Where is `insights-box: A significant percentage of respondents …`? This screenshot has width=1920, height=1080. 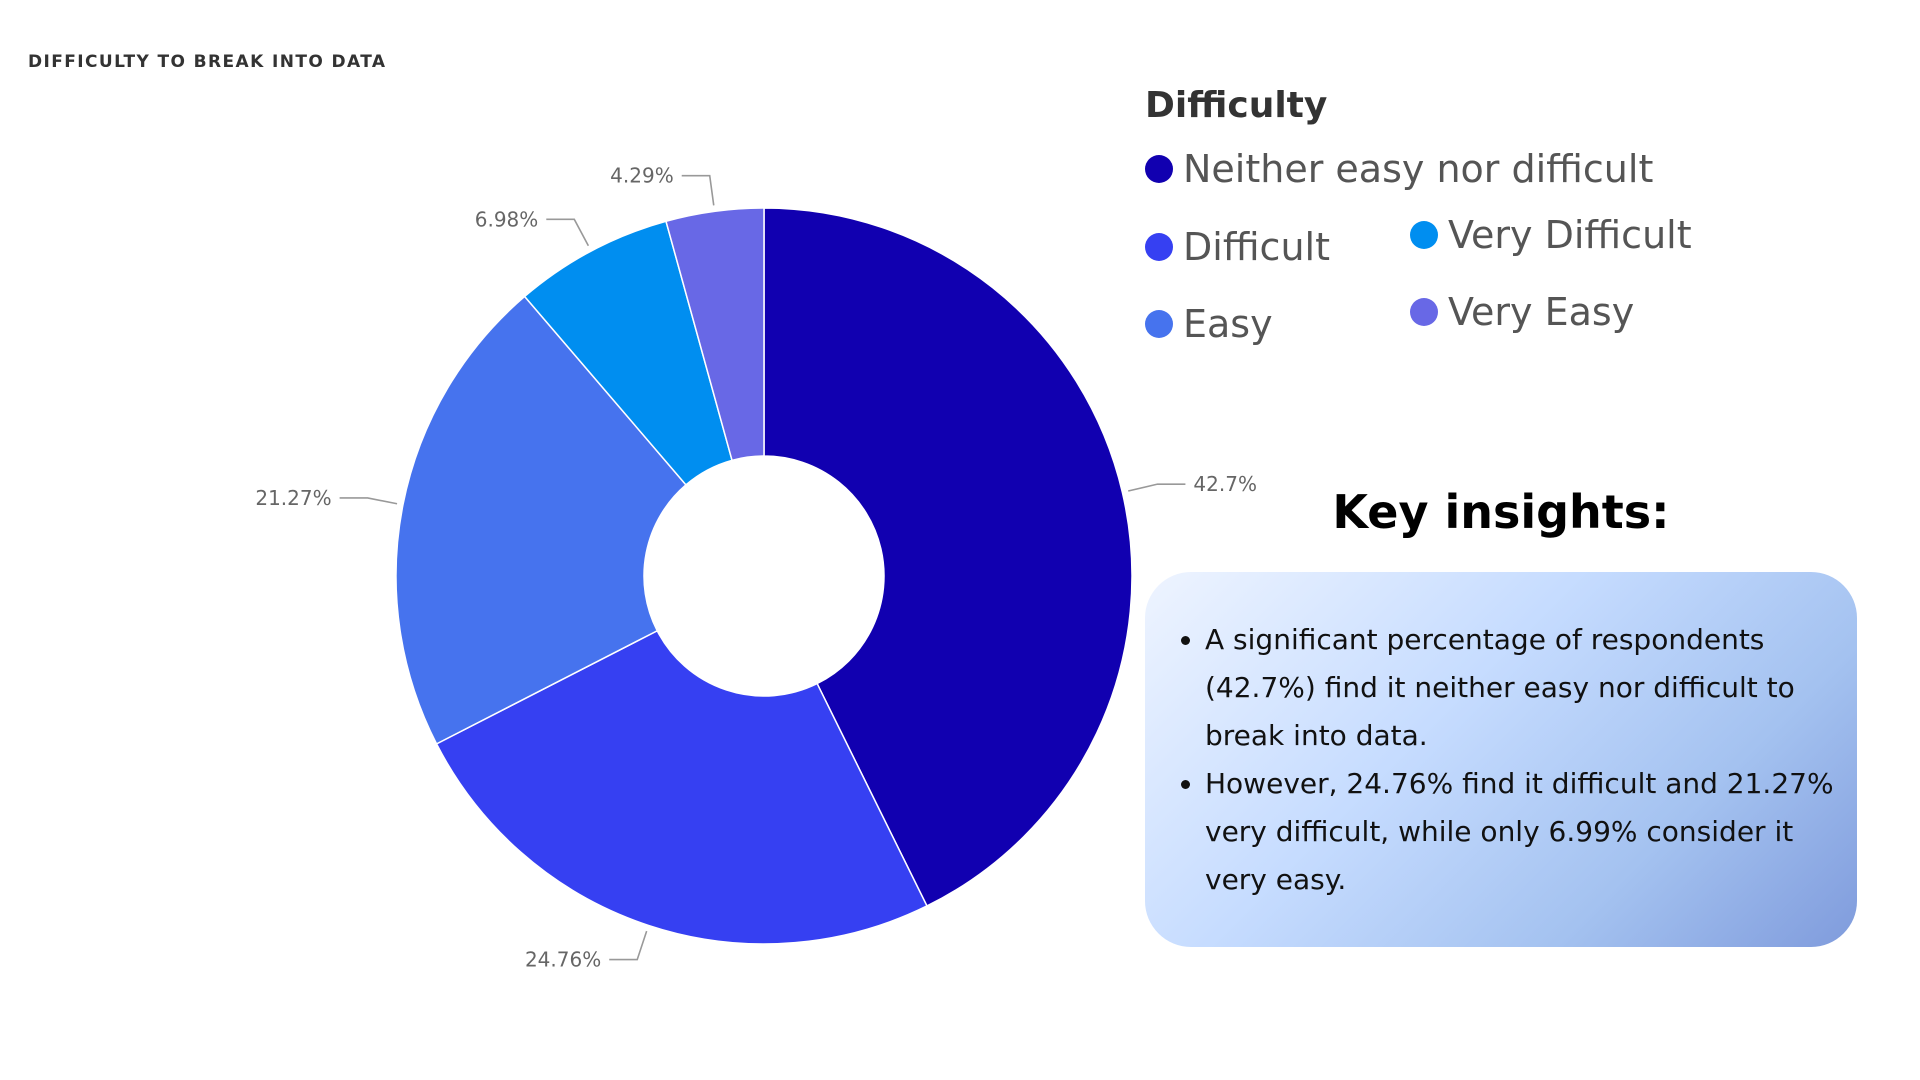
insights-box: A significant percentage of respondents … is located at coordinates (1501, 759).